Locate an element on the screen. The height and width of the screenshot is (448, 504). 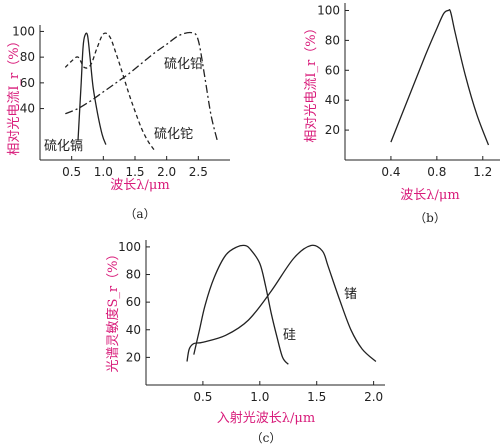
panel-b-y-ticks: 20 40 60 80 100 is located at coordinates (333, 70).